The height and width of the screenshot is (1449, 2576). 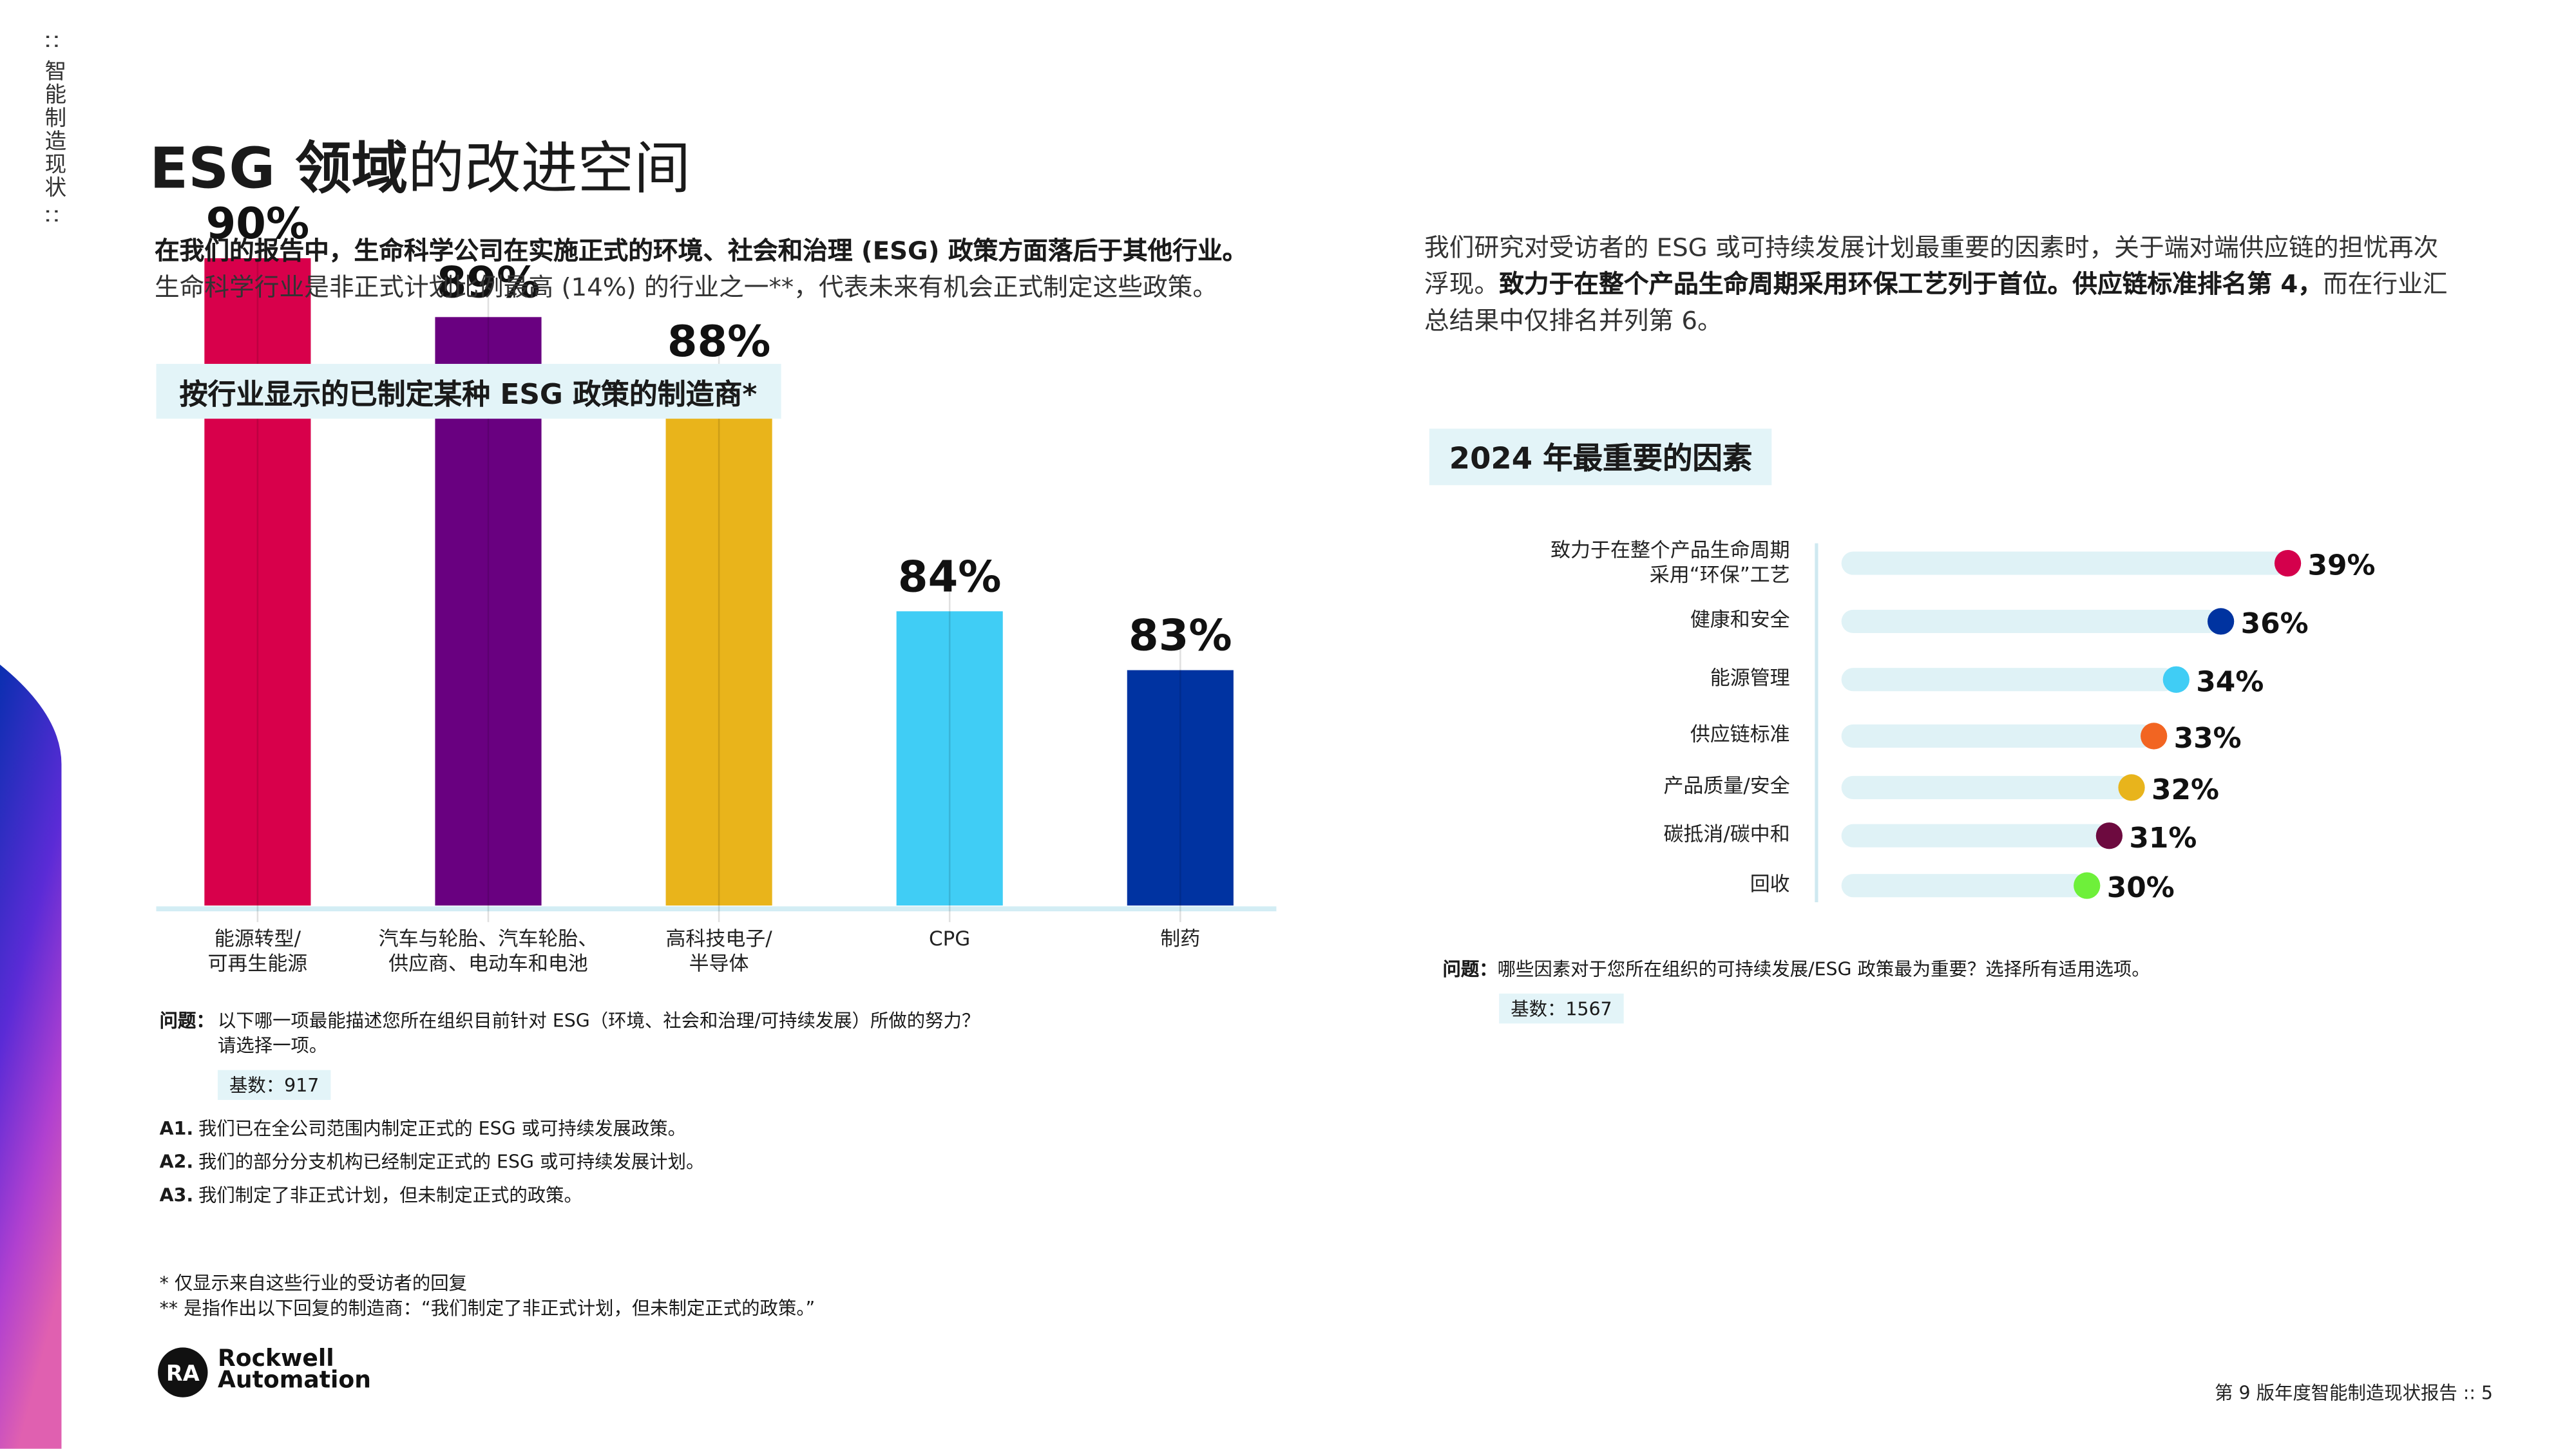 I want to click on x-tick-label: 制药, so click(x=1180, y=939).